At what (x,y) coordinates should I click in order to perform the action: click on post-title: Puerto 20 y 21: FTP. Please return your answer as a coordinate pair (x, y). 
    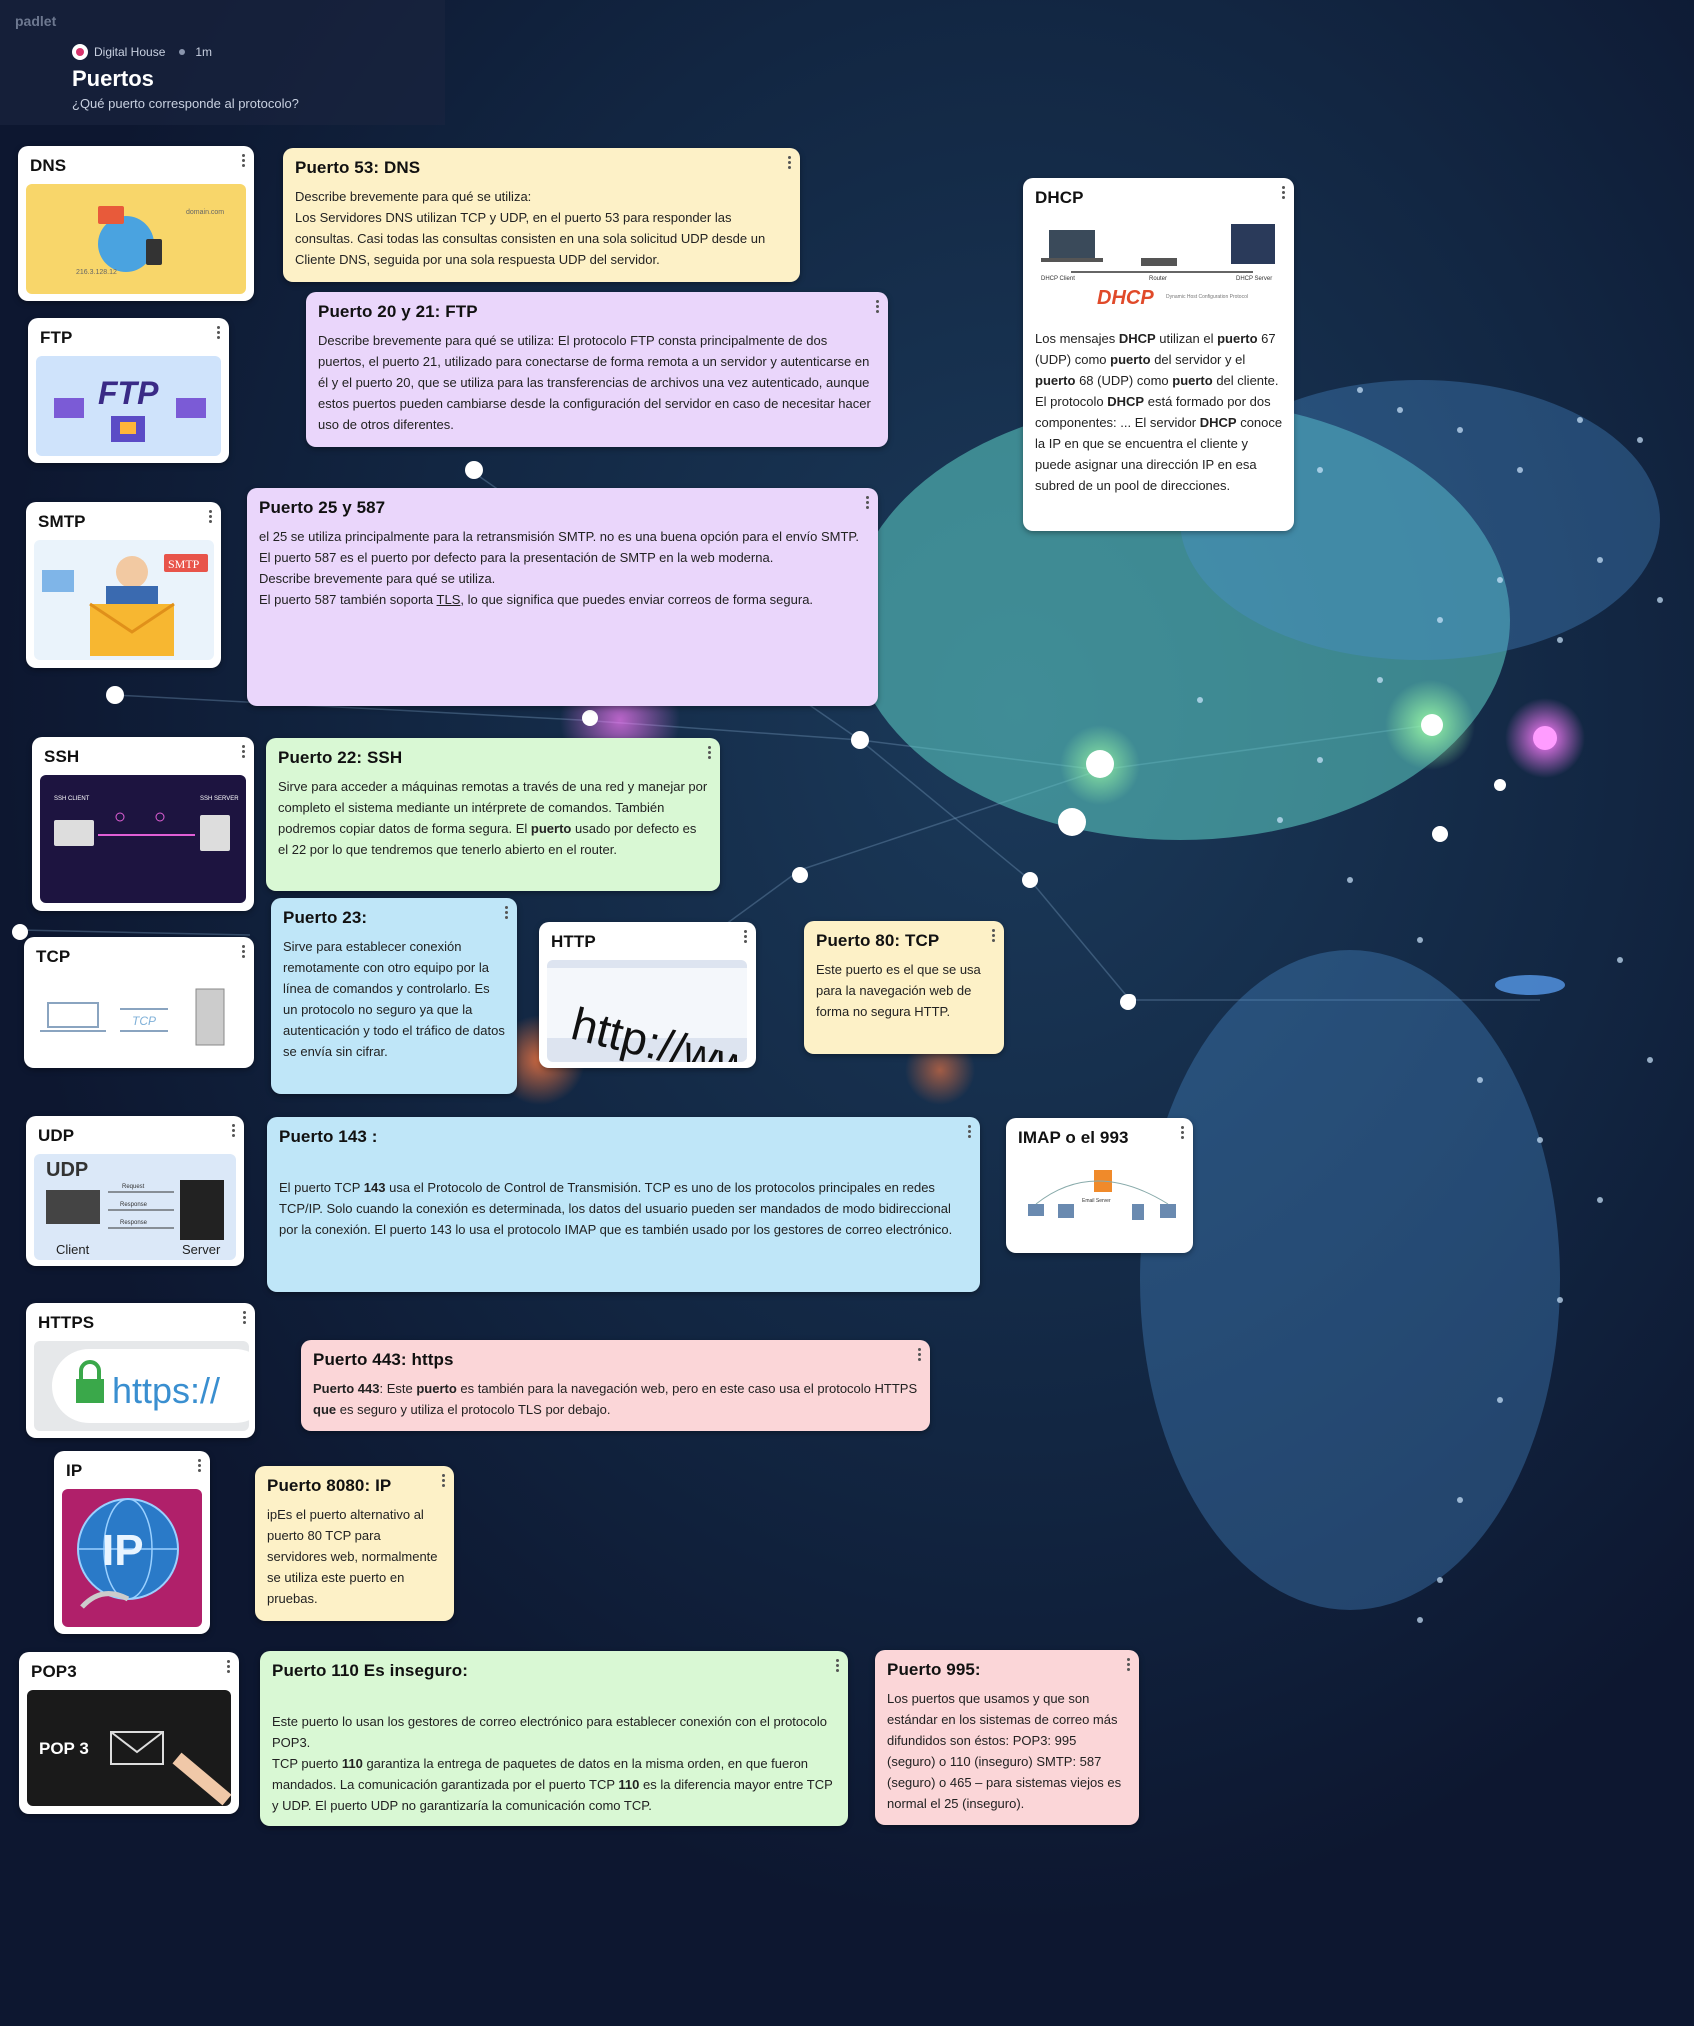
    Looking at the image, I should click on (398, 311).